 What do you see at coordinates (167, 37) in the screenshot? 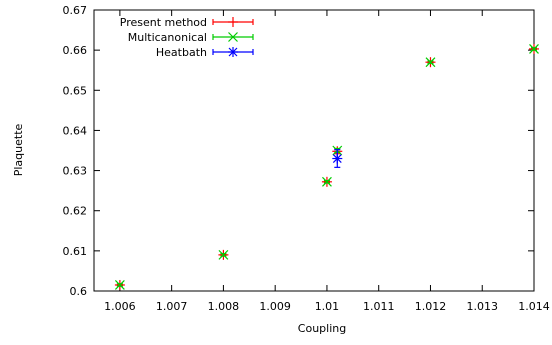
I see `legend-label: Multicanonical` at bounding box center [167, 37].